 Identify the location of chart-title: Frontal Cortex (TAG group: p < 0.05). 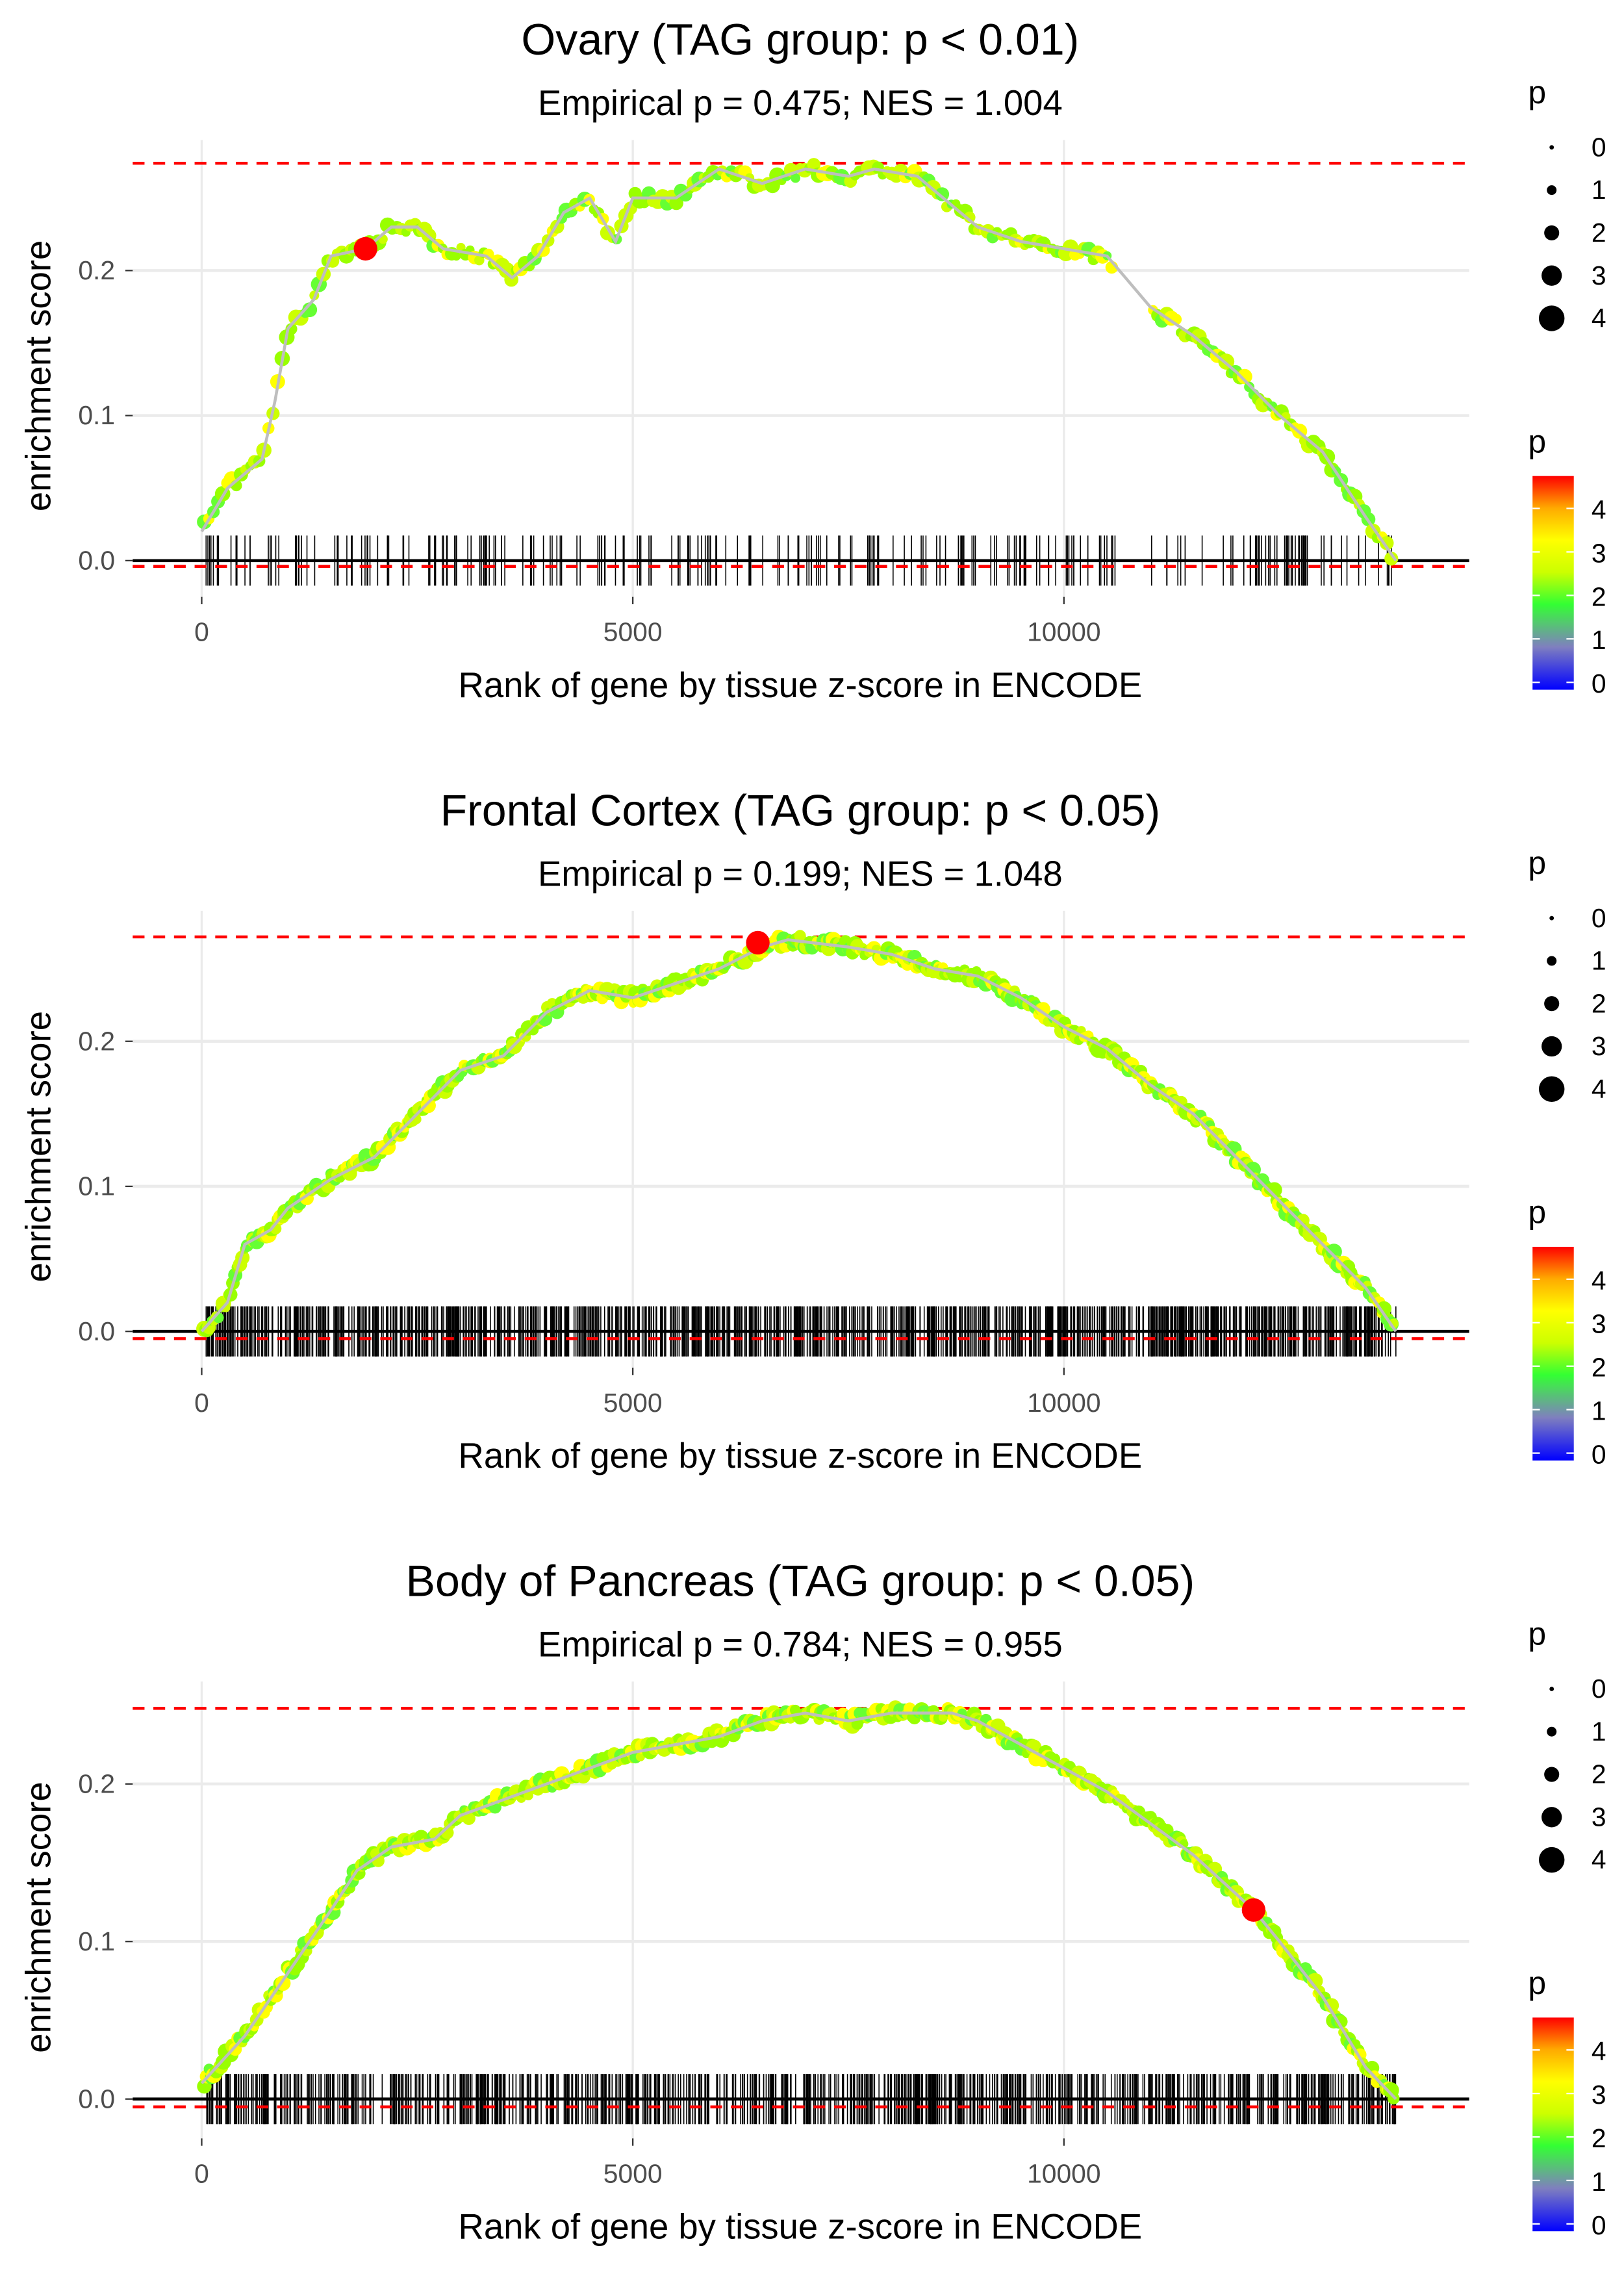
(800, 810).